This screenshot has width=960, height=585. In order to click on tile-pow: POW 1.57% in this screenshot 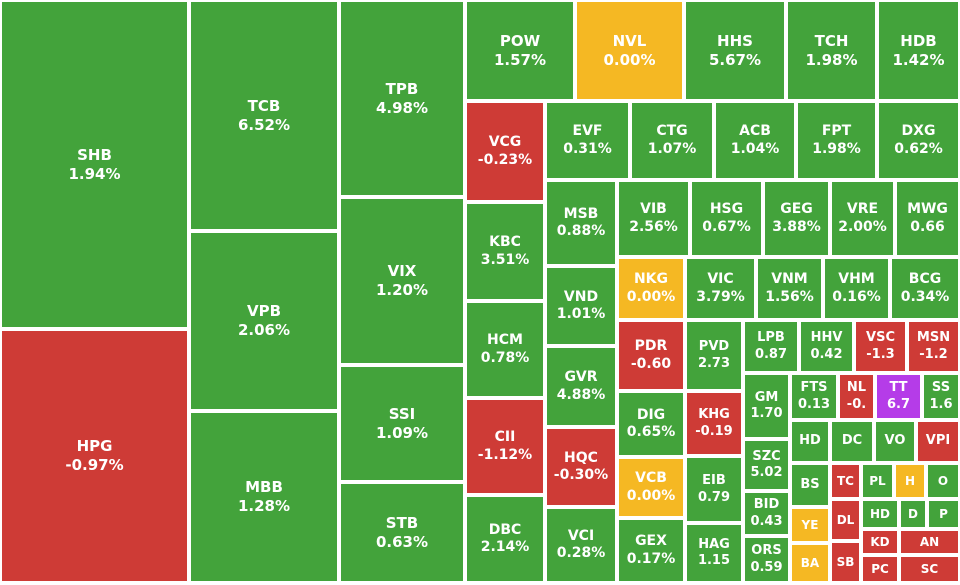, I will do `click(520, 50)`.